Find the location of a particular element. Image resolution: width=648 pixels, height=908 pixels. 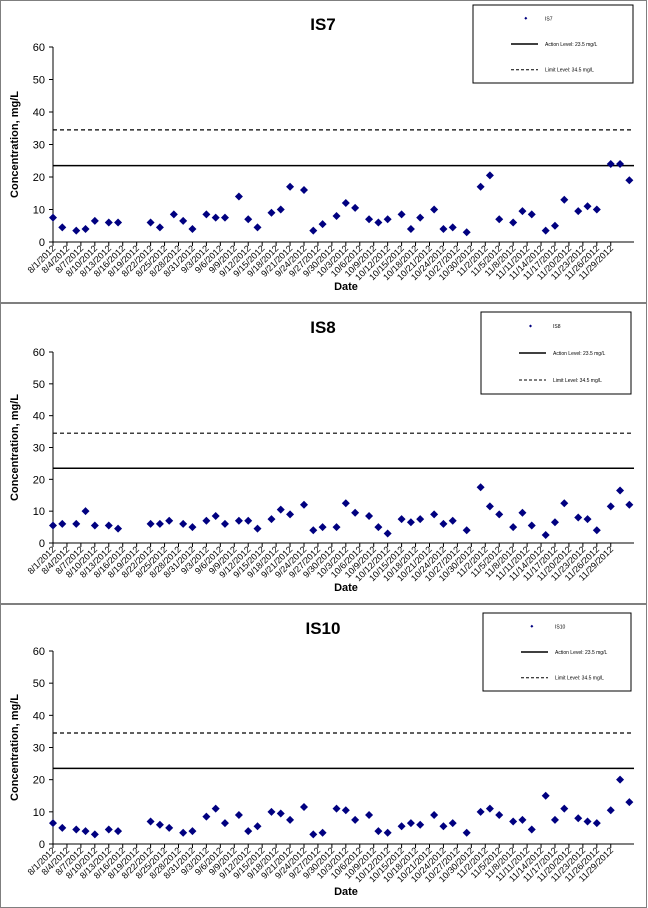

y-axis-label: Concentration, mg/L is located at coordinates (15, 747).